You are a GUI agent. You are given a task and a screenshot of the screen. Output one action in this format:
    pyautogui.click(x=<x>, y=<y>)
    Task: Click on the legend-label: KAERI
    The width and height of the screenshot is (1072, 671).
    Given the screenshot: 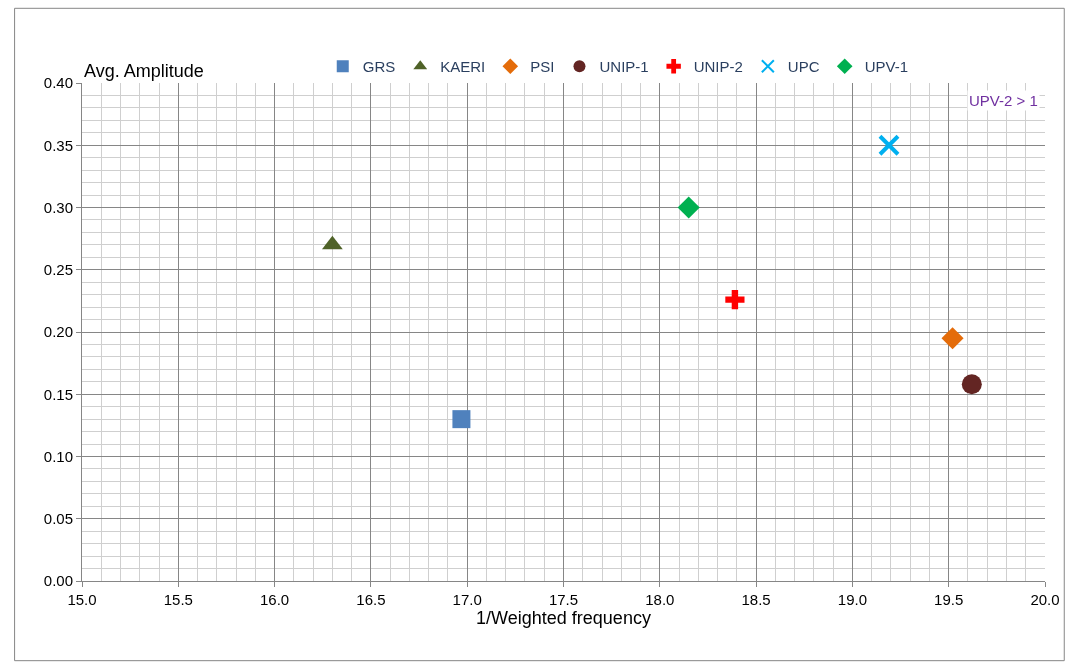 What is the action you would take?
    pyautogui.click(x=463, y=67)
    